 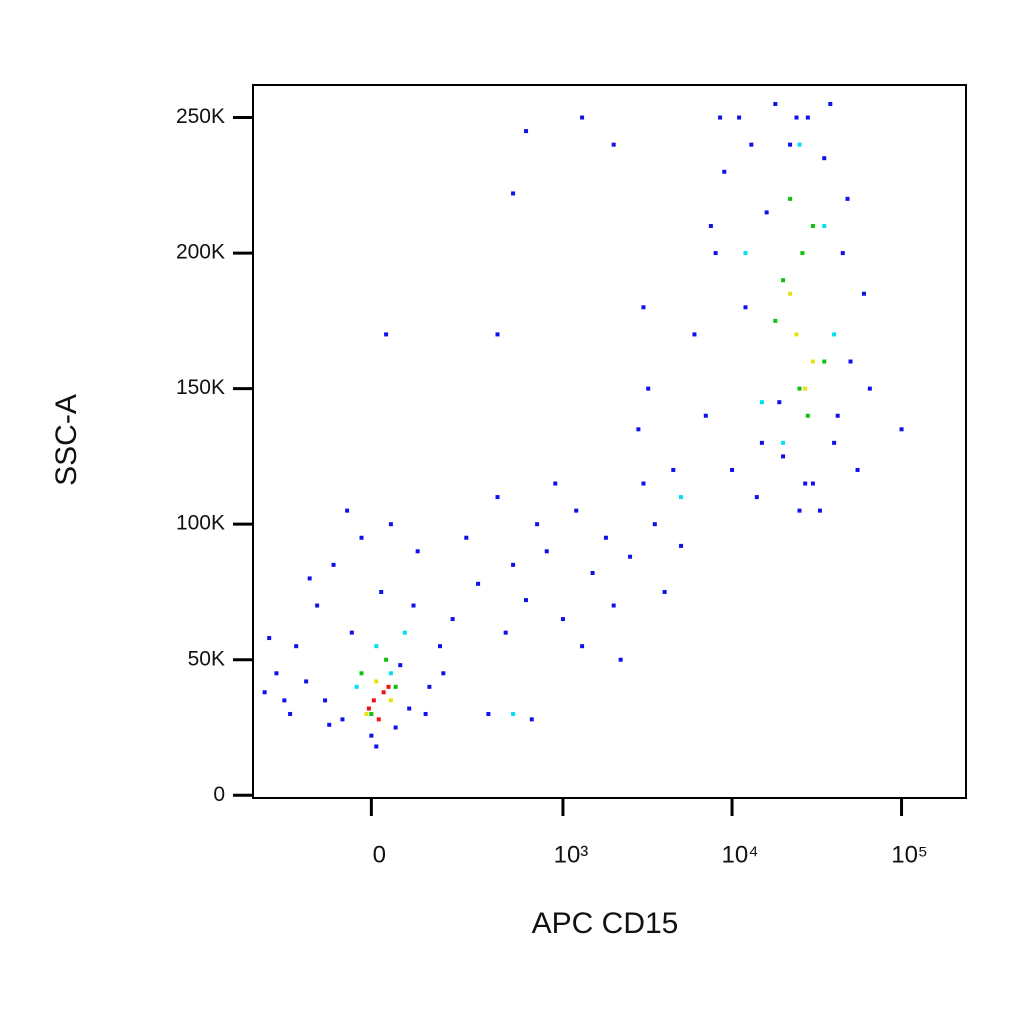 I want to click on y-tick-label: 150K, so click(x=200, y=387).